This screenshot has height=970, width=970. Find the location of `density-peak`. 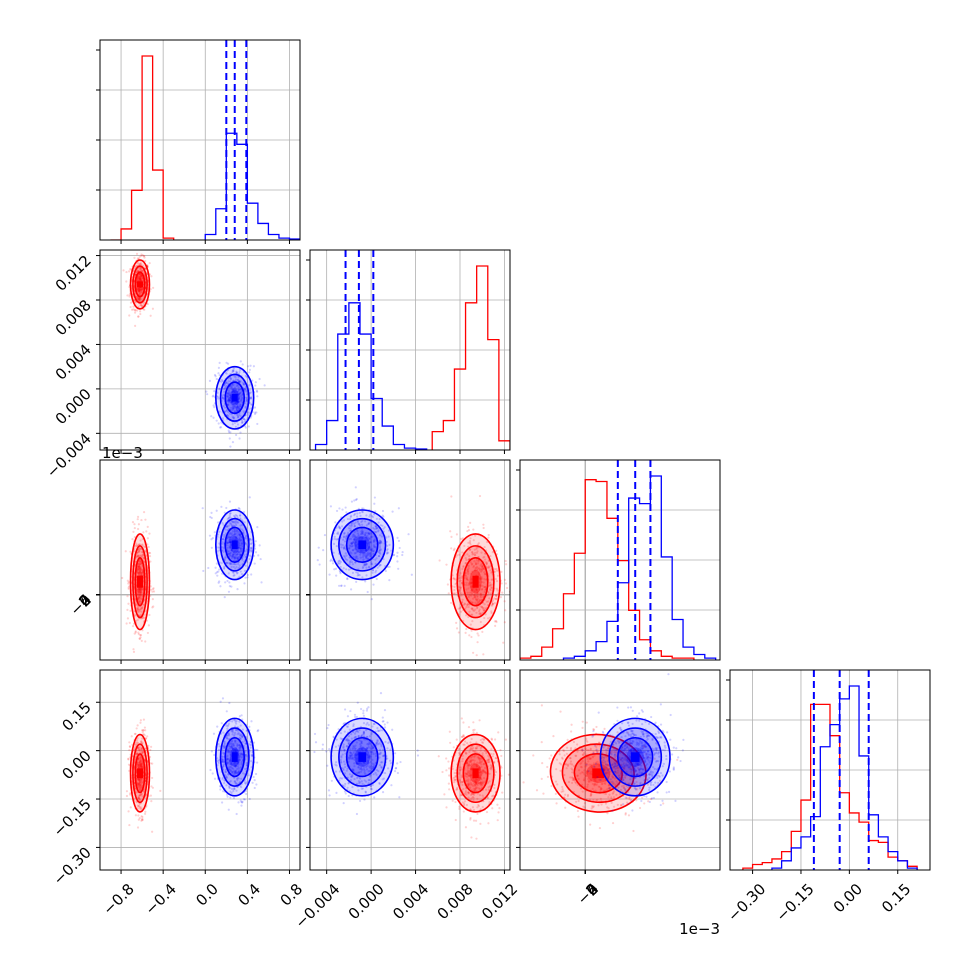

density-peak is located at coordinates (140, 581).